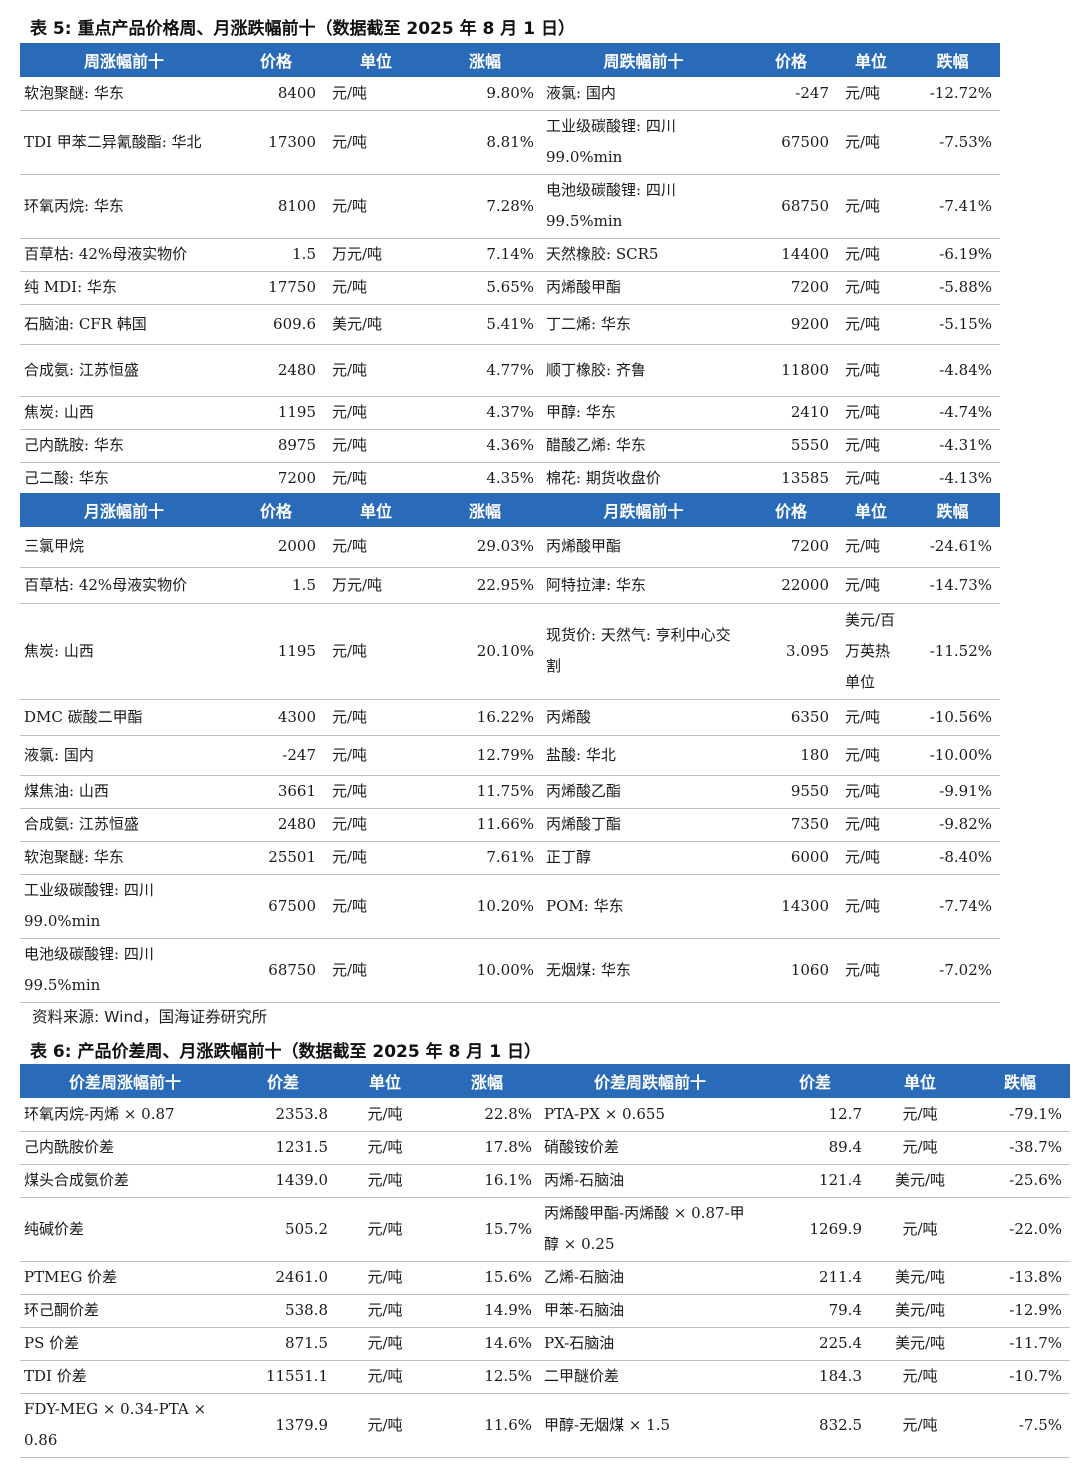 Image resolution: width=1080 pixels, height=1464 pixels. What do you see at coordinates (643, 413) in the screenshot?
I see `cell-name2: 甲醇: 华东` at bounding box center [643, 413].